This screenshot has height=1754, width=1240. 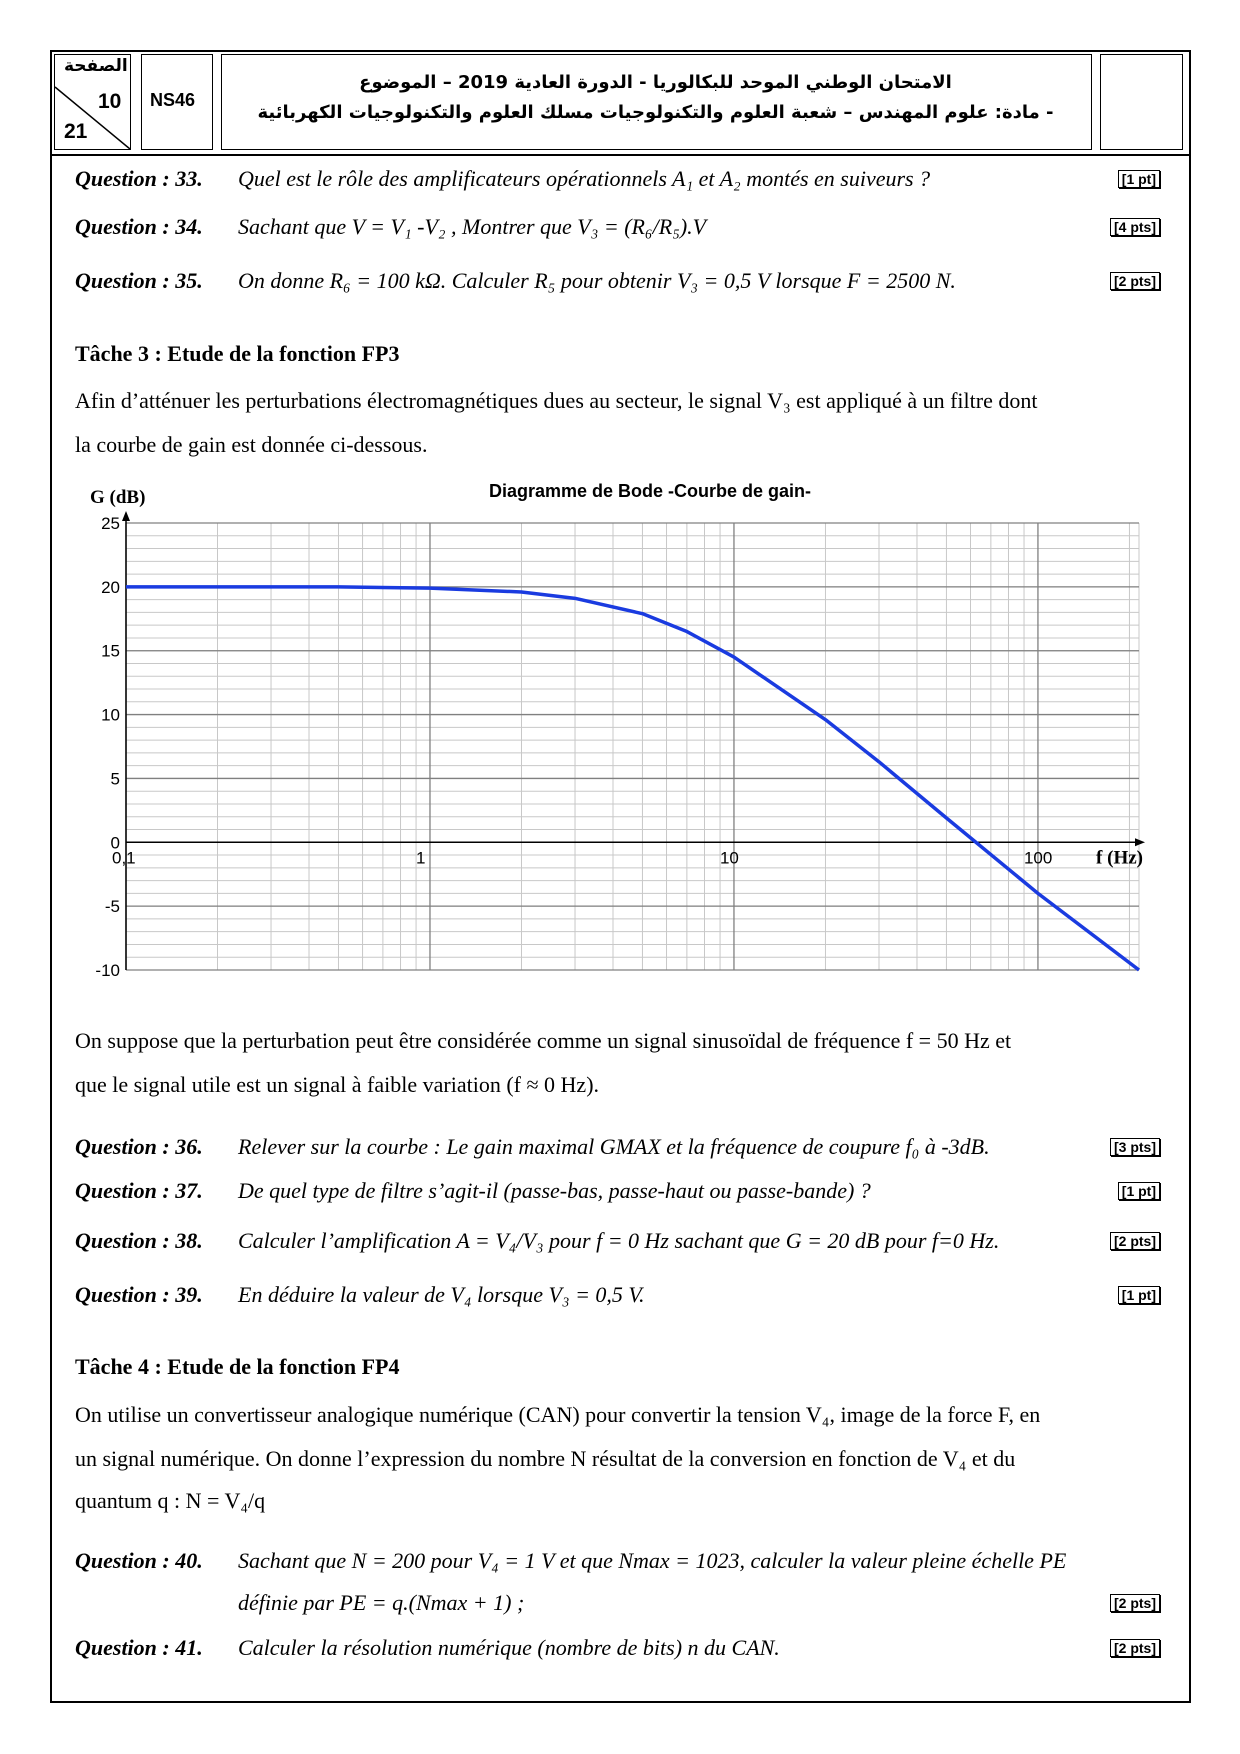 I want to click on code-box, so click(x=177, y=102).